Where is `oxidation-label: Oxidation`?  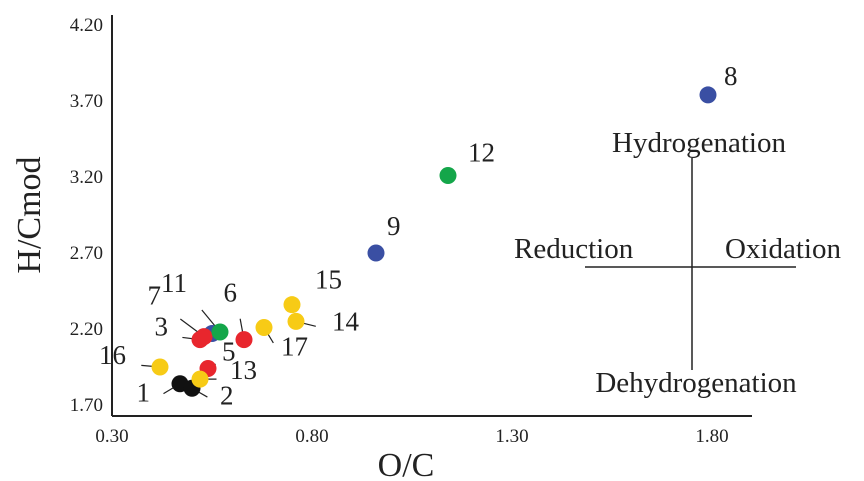
oxidation-label: Oxidation is located at coordinates (783, 249).